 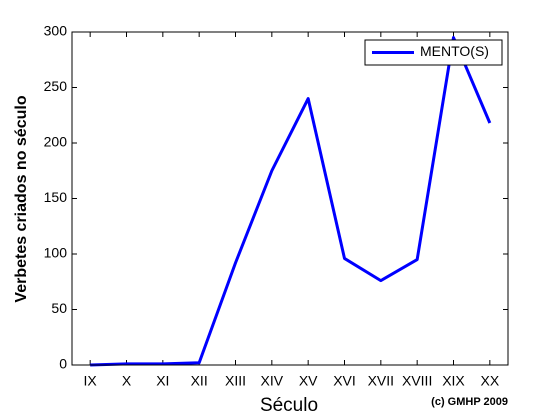 What do you see at coordinates (56, 197) in the screenshot?
I see `y-tick-label: 150` at bounding box center [56, 197].